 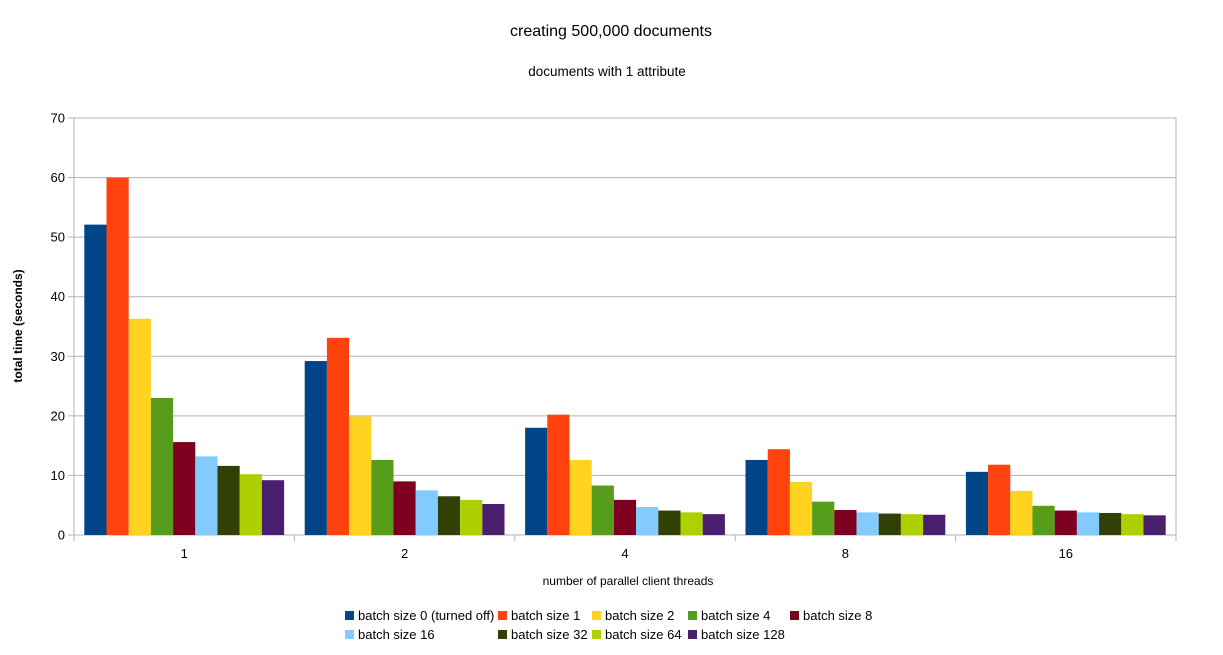 What do you see at coordinates (58, 475) in the screenshot?
I see `y-tick-label: 10` at bounding box center [58, 475].